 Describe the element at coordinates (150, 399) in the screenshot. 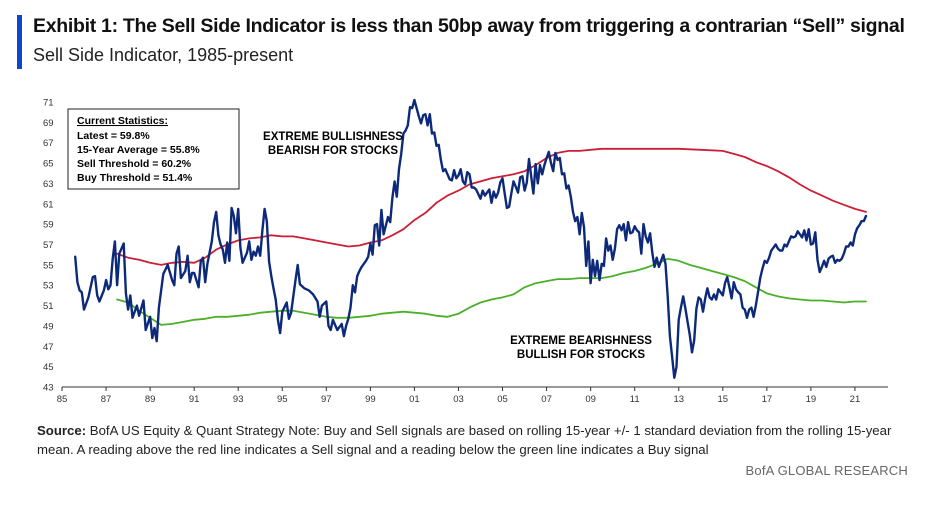

I see `x-tick-label: 89` at that location.